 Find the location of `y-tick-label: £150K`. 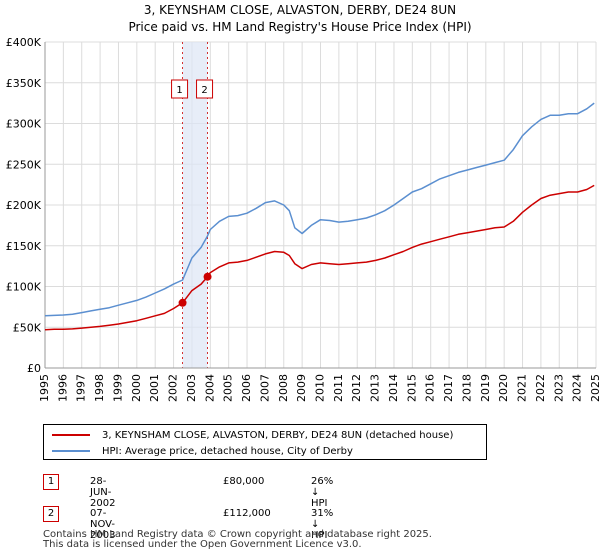

y-tick-label: £150K is located at coordinates (24, 246).